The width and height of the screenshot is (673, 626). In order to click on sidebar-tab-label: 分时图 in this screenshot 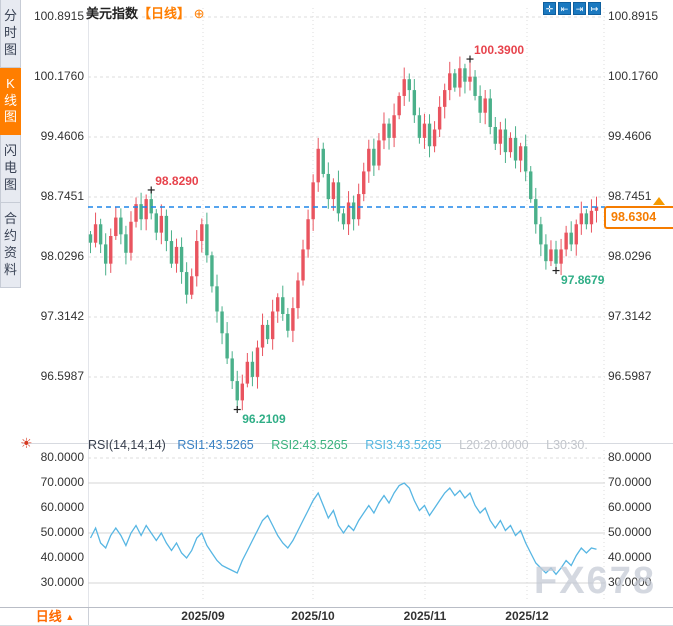, I will do `click(10, 32)`.